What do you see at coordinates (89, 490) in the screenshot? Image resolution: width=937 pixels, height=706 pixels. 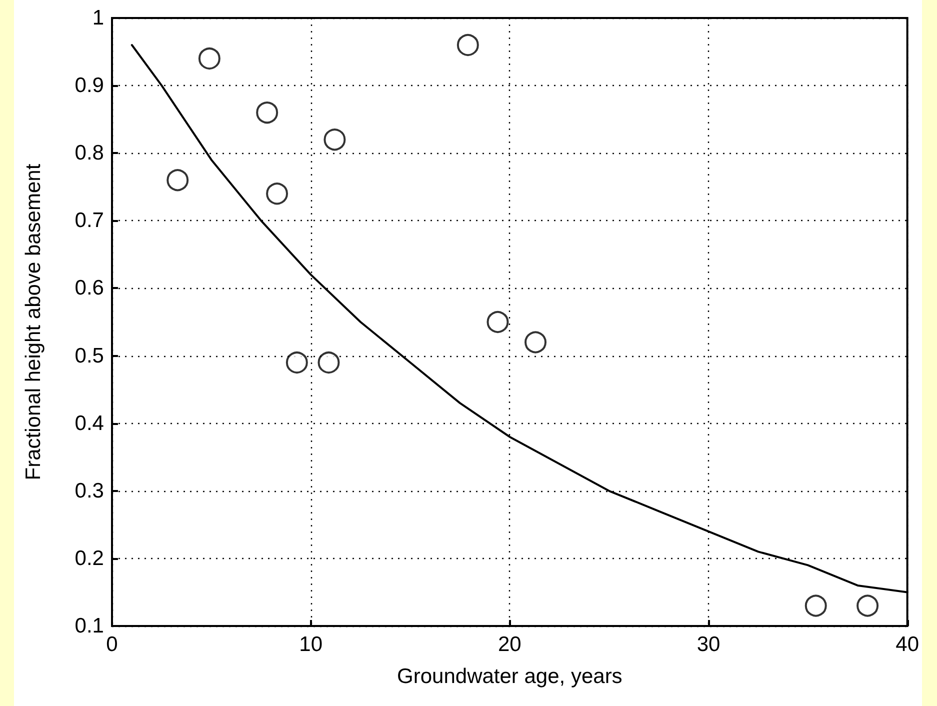 I see `y-tick-label: 0.3` at bounding box center [89, 490].